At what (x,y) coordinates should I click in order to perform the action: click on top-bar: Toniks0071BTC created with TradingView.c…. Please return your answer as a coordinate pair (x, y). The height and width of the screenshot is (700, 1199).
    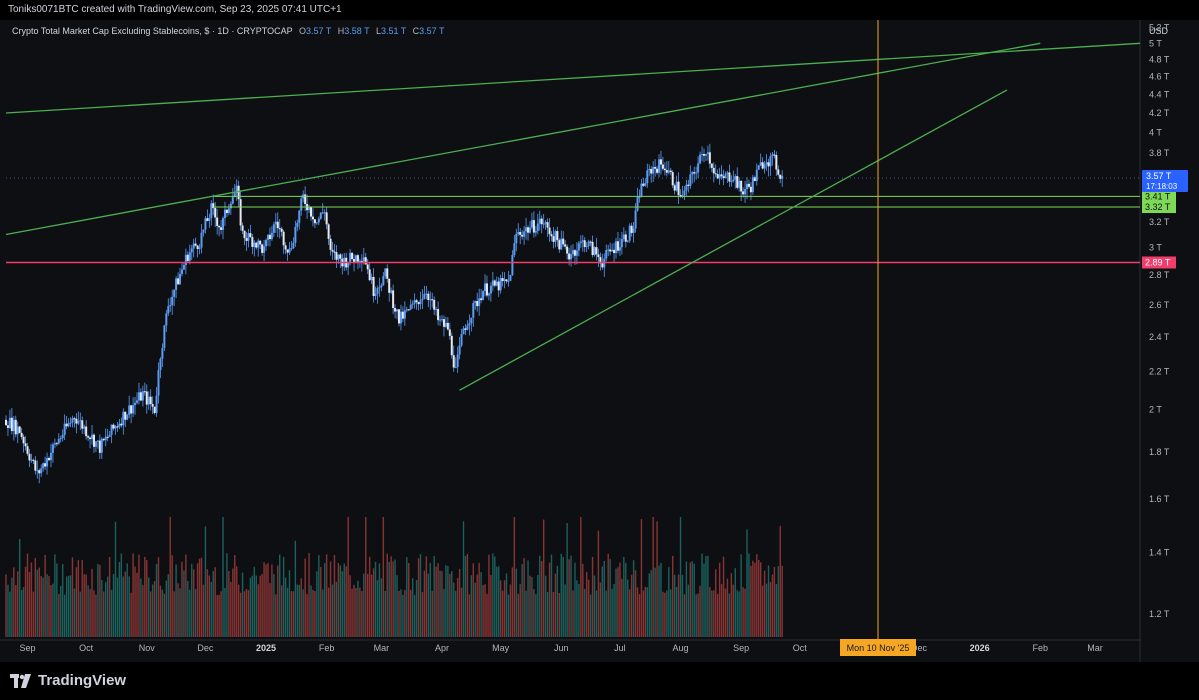
    Looking at the image, I should click on (599, 10).